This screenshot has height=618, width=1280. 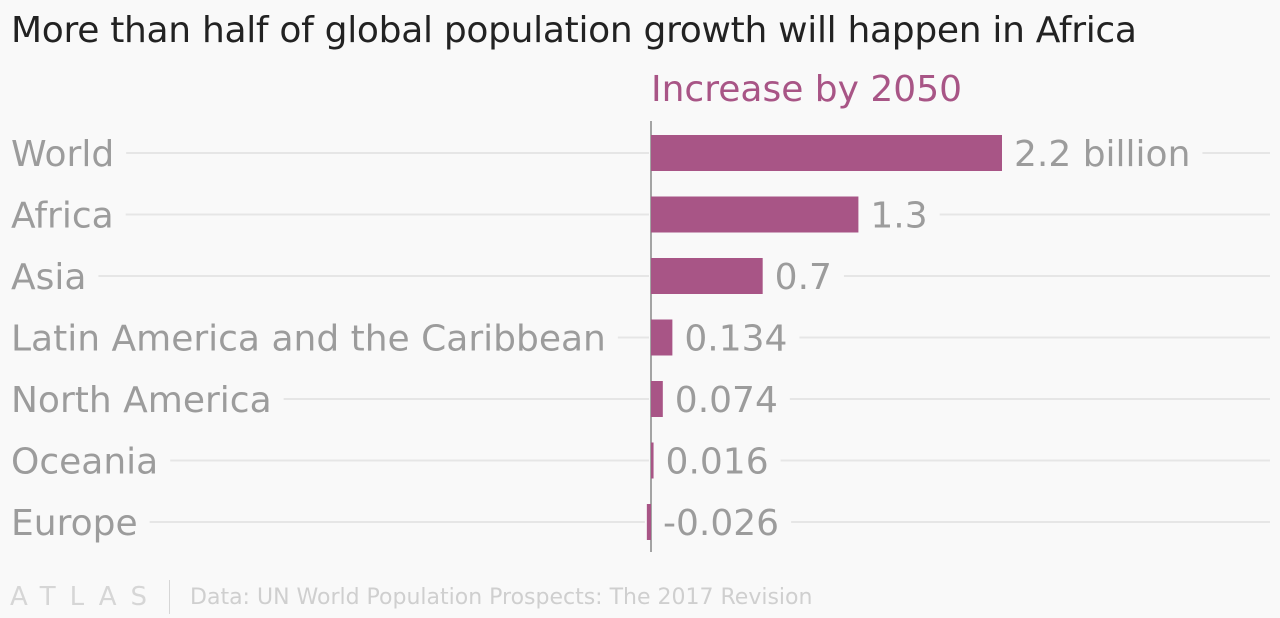 I want to click on series-label: Increase by 2050, so click(x=806, y=89).